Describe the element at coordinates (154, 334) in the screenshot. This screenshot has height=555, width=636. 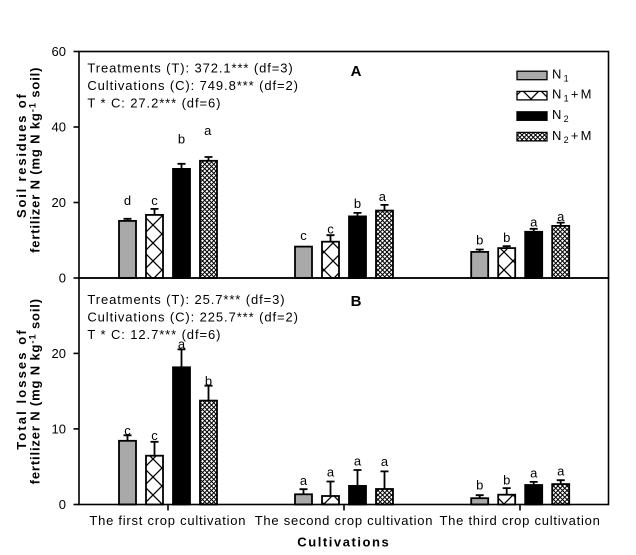
I see `svg-text: T * C: 12.7*** (df=6)` at that location.